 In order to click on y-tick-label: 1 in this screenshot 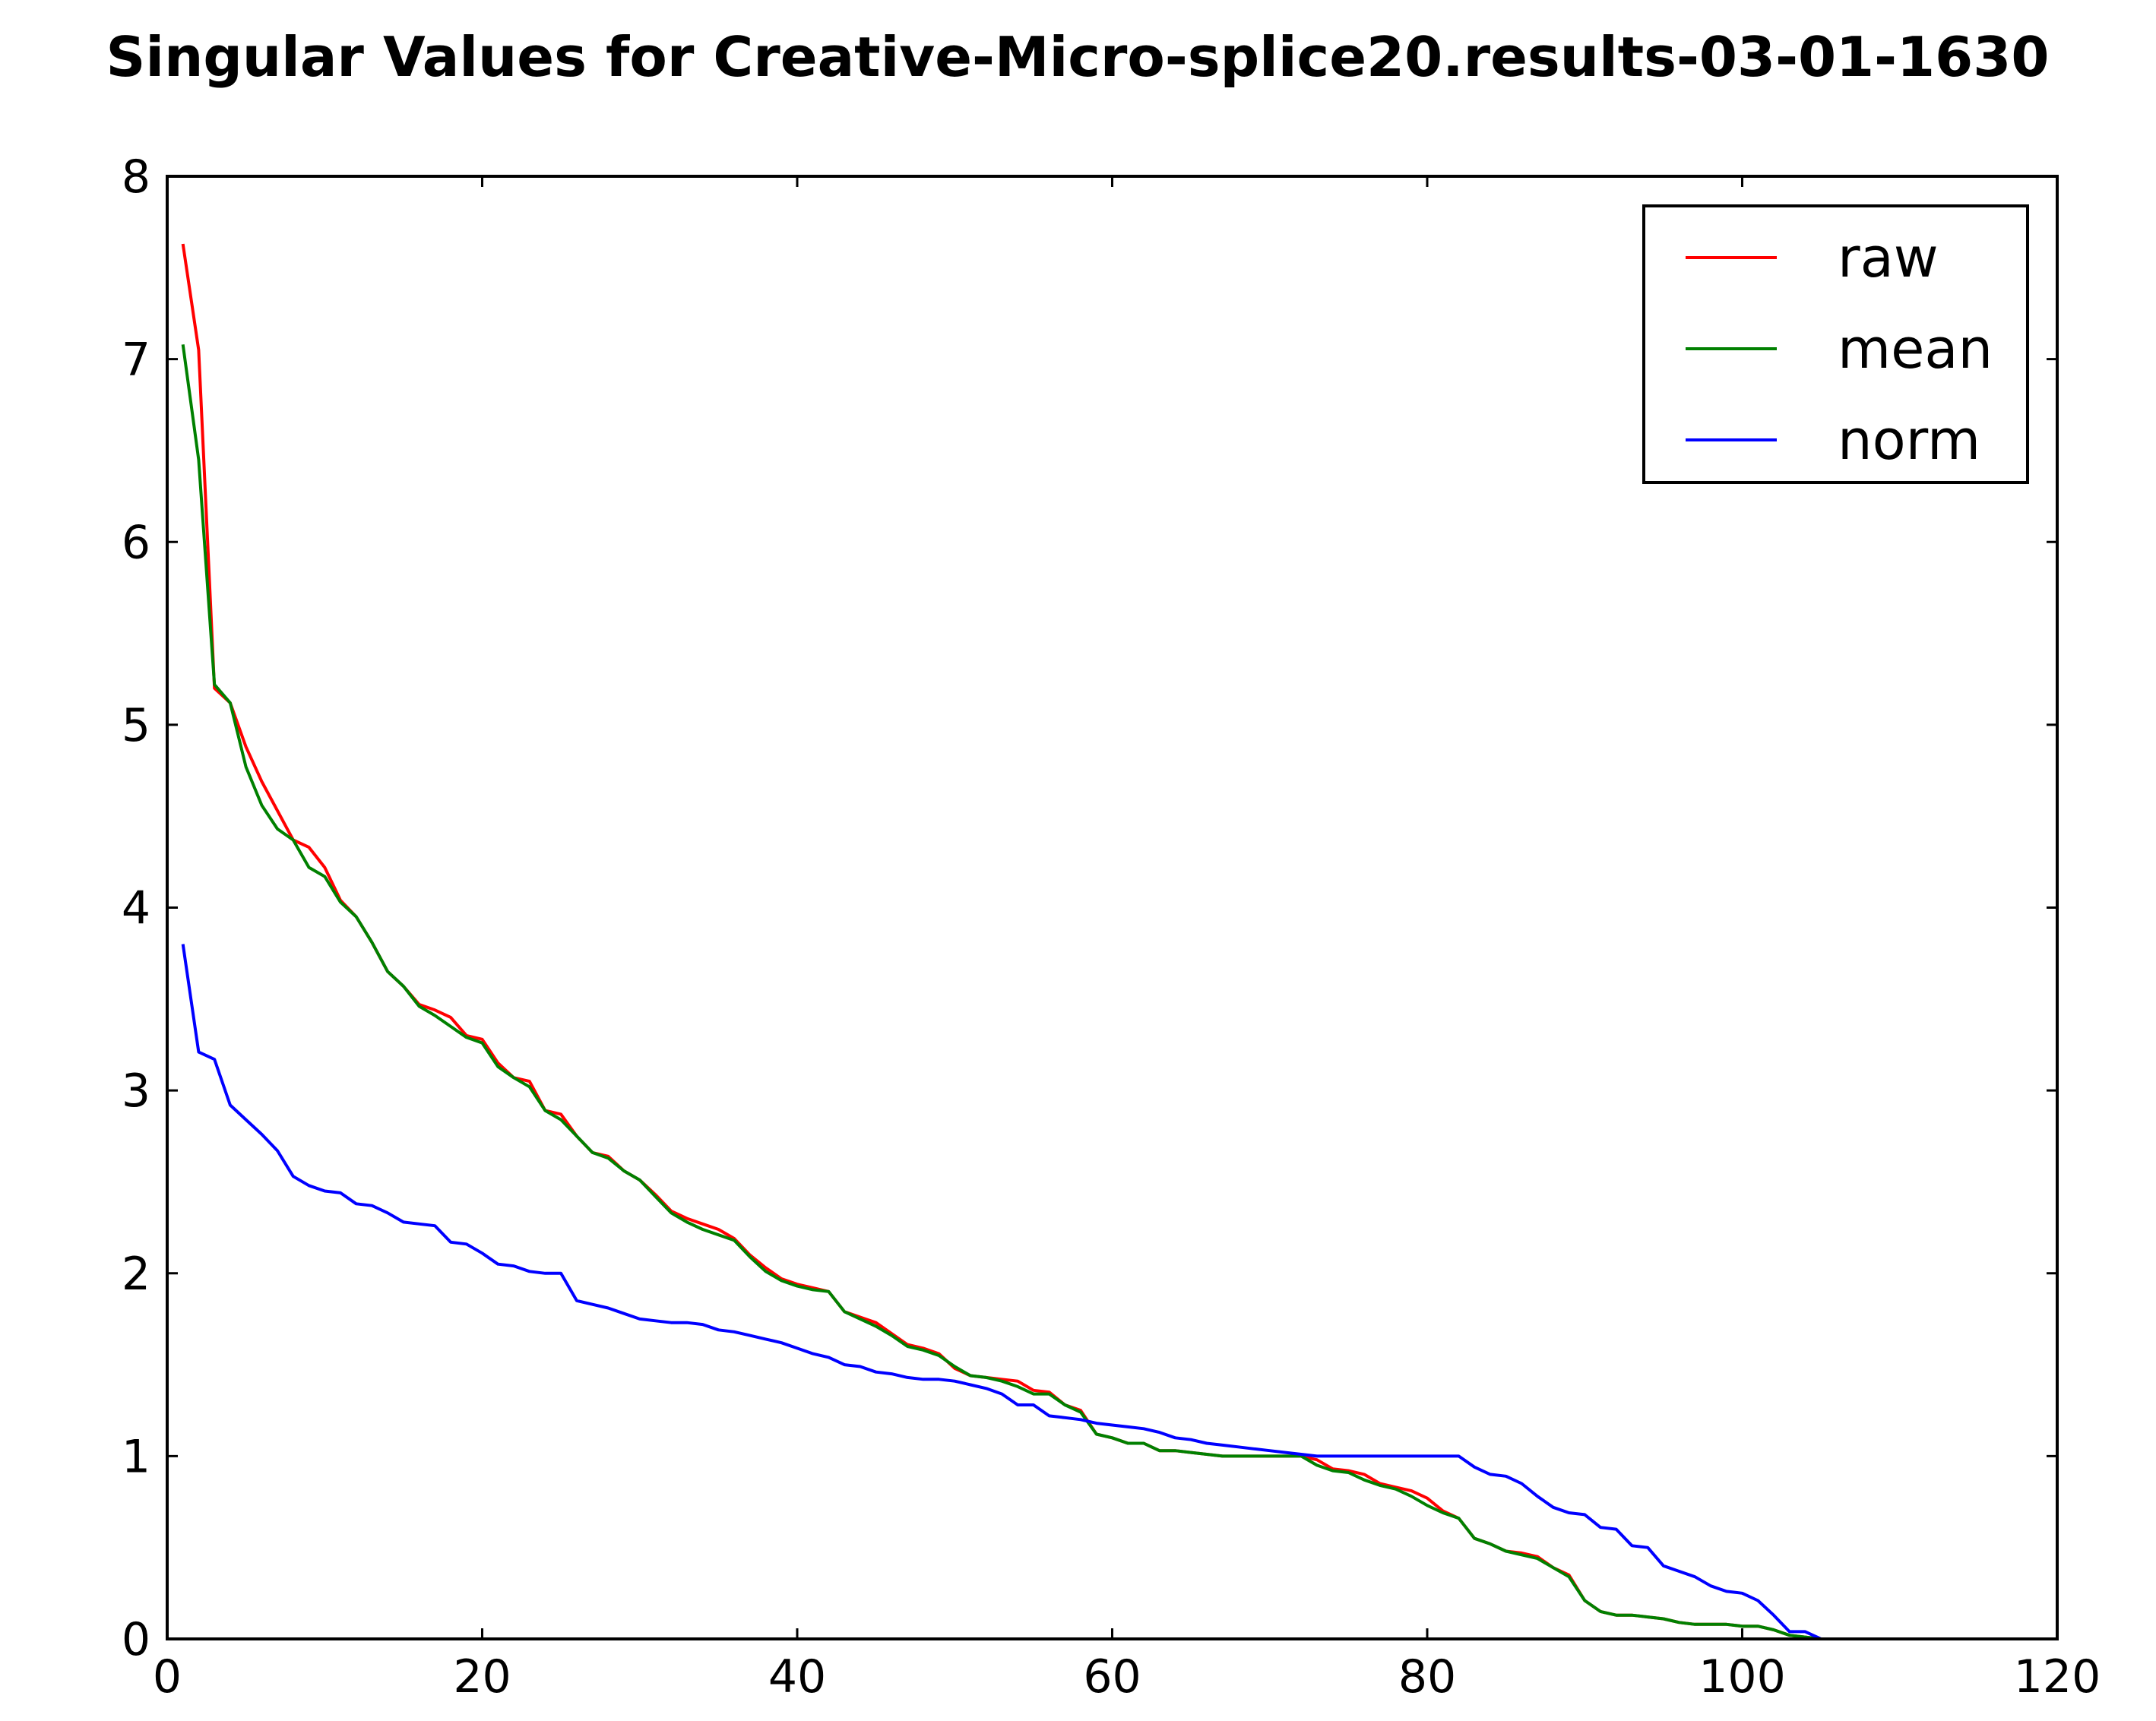, I will do `click(136, 1456)`.